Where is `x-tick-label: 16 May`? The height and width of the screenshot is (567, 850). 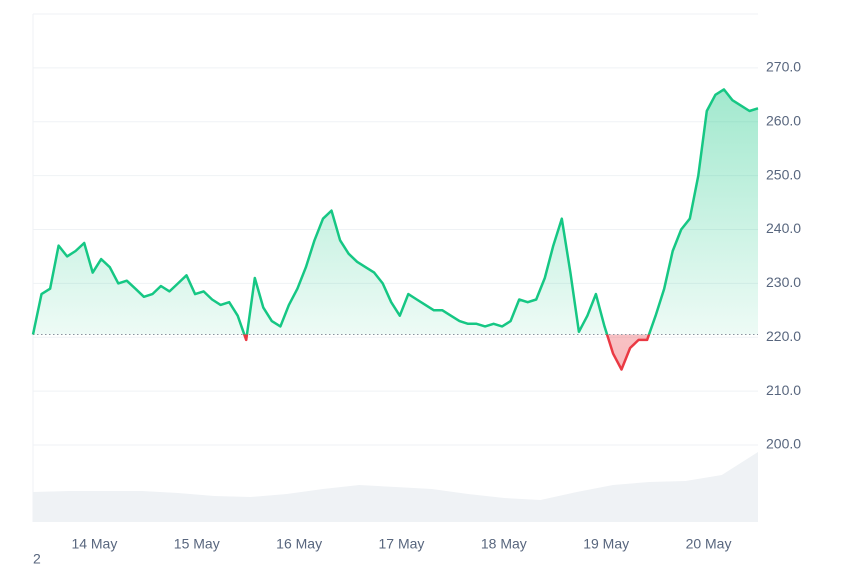
x-tick-label: 16 May is located at coordinates (299, 544).